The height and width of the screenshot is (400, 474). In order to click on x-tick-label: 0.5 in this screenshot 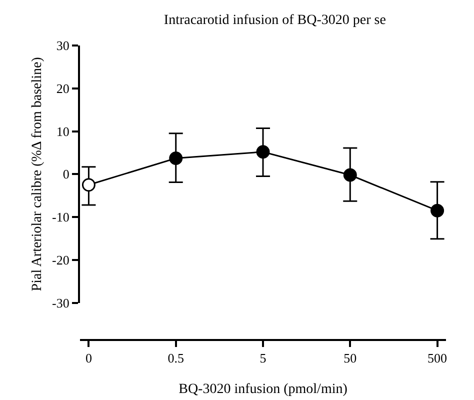, I will do `click(176, 358)`.